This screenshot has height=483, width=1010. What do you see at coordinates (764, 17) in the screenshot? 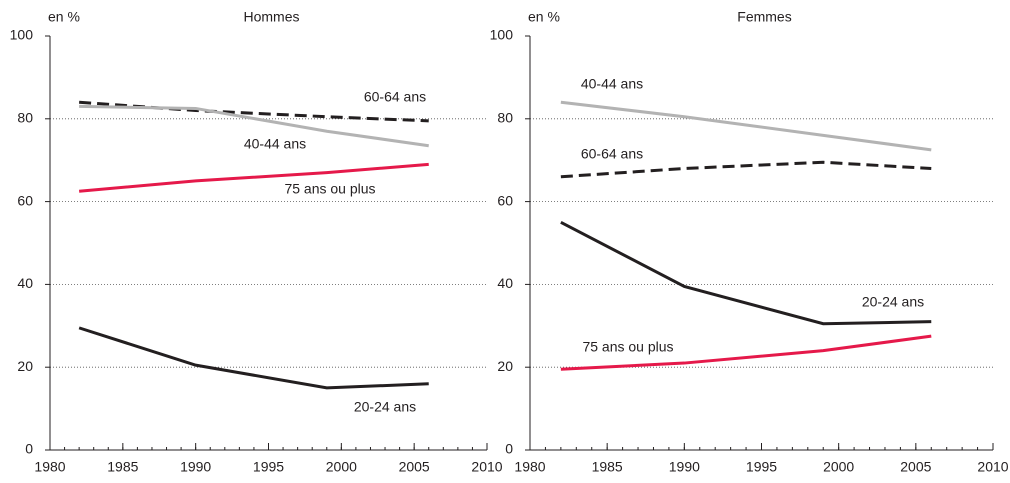
I see `chart-title: Femmes` at bounding box center [764, 17].